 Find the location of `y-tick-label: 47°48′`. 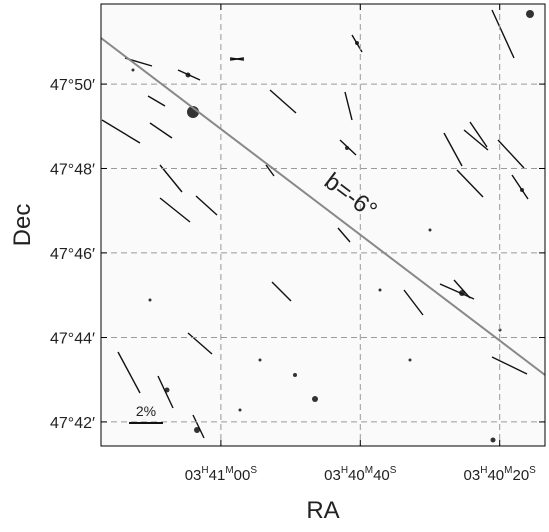

y-tick-label: 47°48′ is located at coordinates (72, 169).